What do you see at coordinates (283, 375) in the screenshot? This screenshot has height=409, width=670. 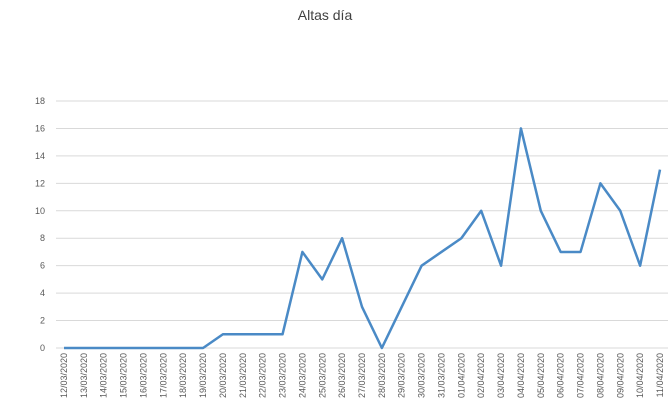 I see `x-tick-label: 23/03/2020` at bounding box center [283, 375].